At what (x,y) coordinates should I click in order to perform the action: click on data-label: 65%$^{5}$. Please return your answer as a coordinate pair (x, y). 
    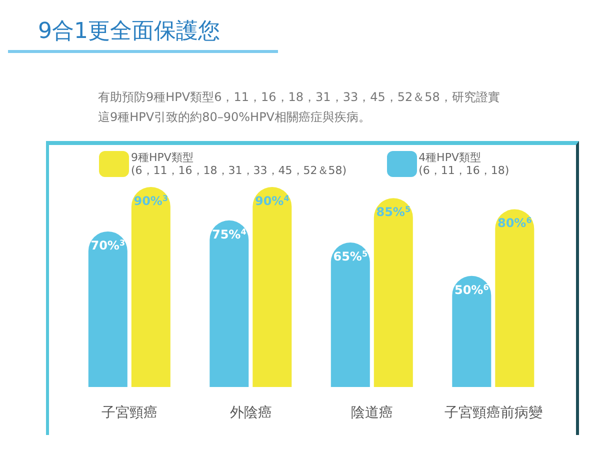
    Looking at the image, I should click on (350, 256).